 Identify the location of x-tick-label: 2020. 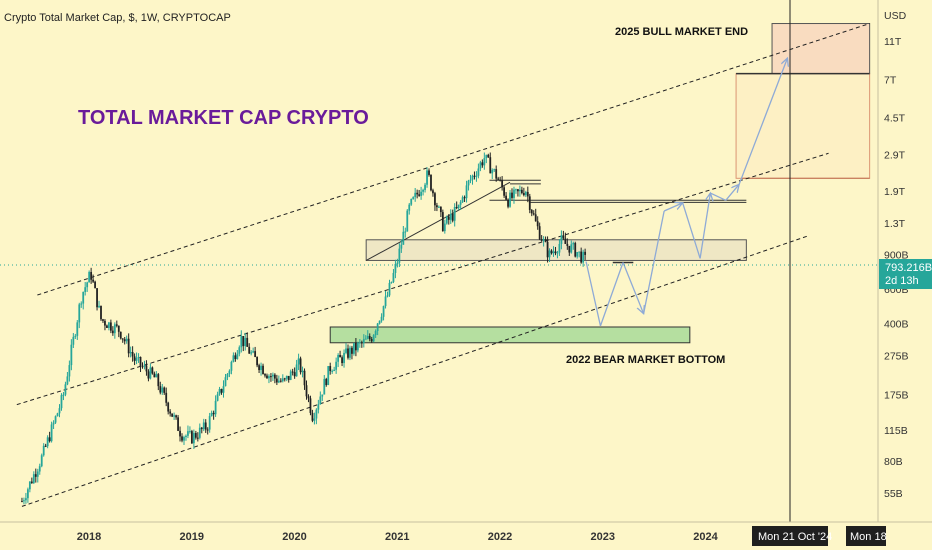
(294, 537).